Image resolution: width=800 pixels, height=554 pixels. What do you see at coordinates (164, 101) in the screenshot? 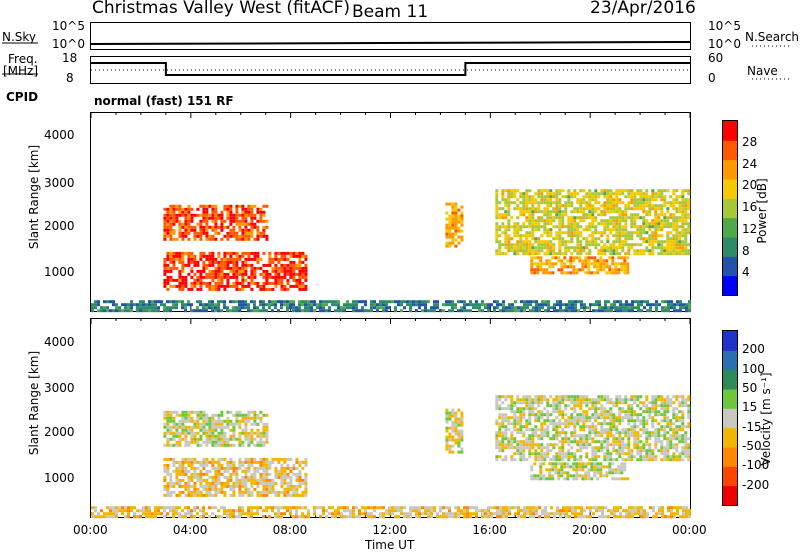
I see `cpid-mode: normal (fast) 151 RF` at bounding box center [164, 101].